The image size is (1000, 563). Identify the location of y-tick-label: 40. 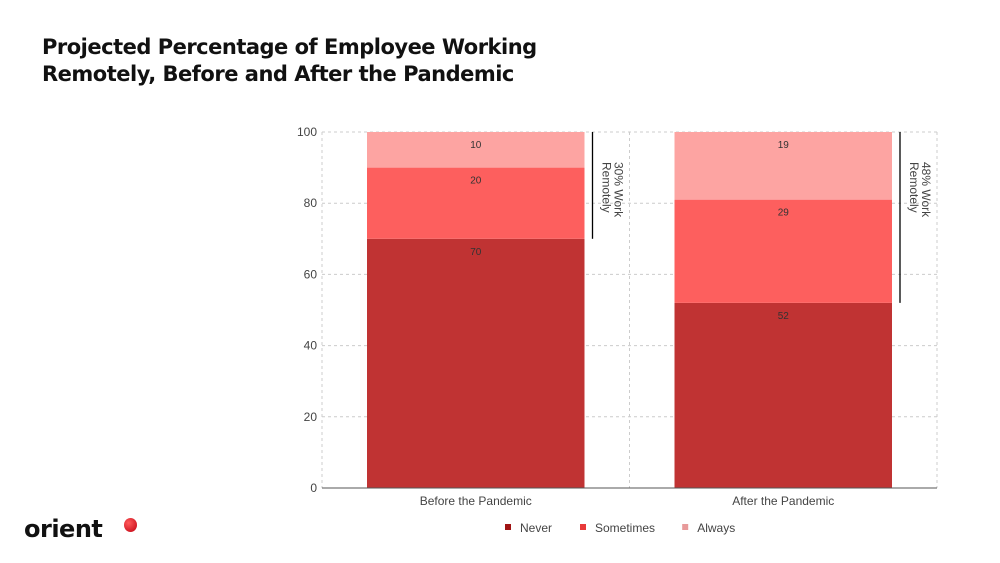
(311, 346).